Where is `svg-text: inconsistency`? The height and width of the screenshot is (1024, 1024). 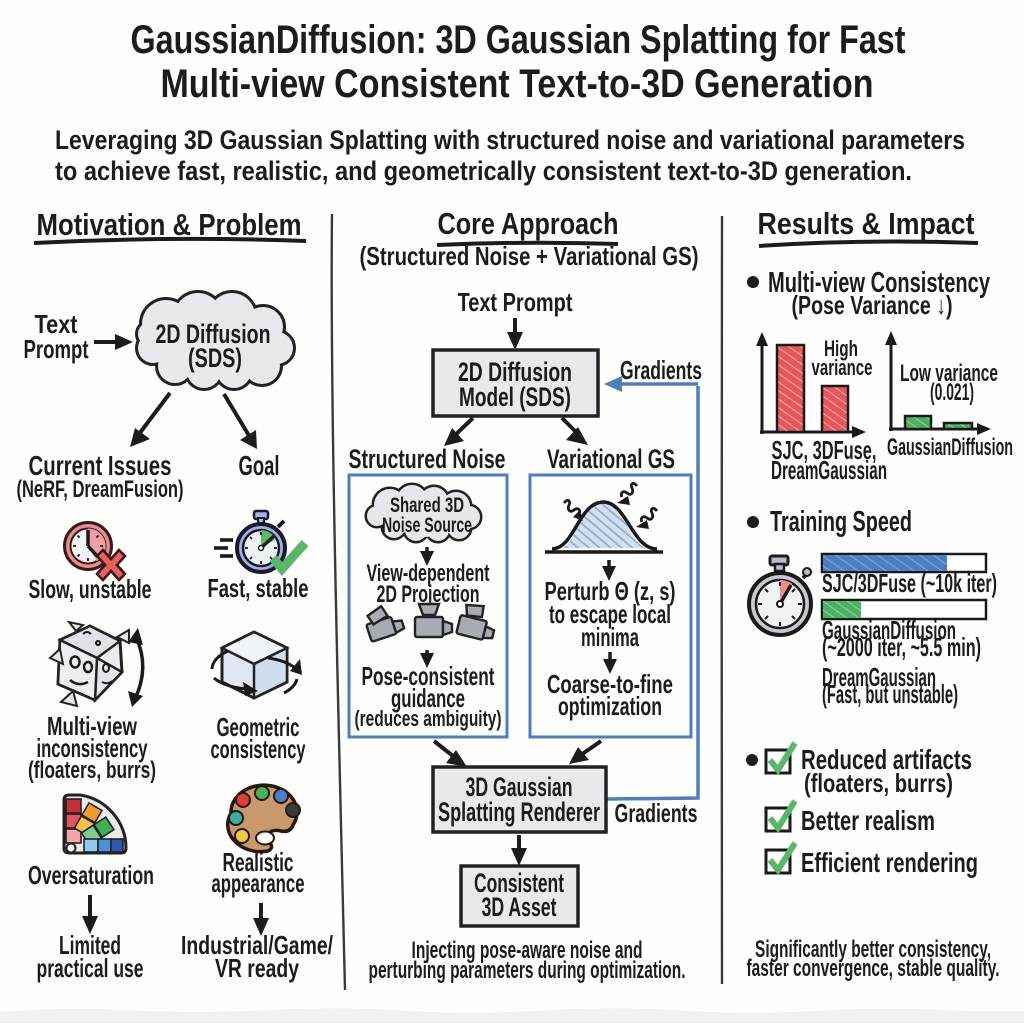
svg-text: inconsistency is located at coordinates (92, 748).